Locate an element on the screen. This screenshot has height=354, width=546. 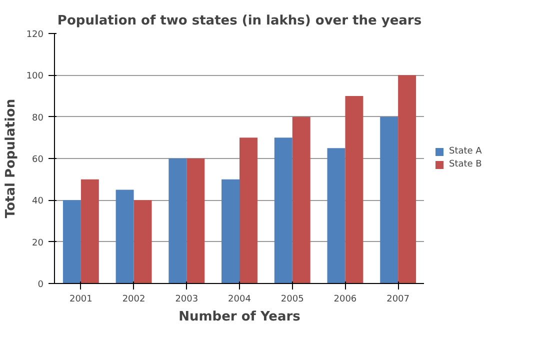
x-tick-label: 2002 is located at coordinates (134, 299).